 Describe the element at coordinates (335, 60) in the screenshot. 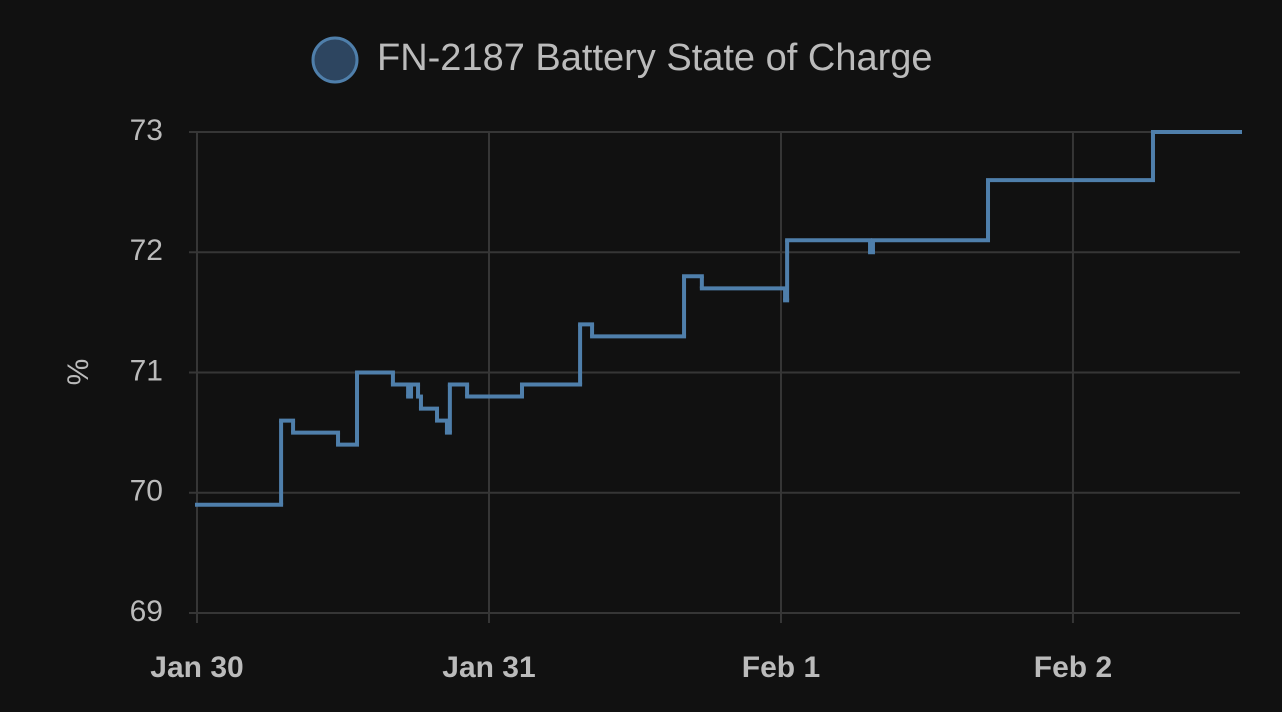

I see `legend-swatch` at that location.